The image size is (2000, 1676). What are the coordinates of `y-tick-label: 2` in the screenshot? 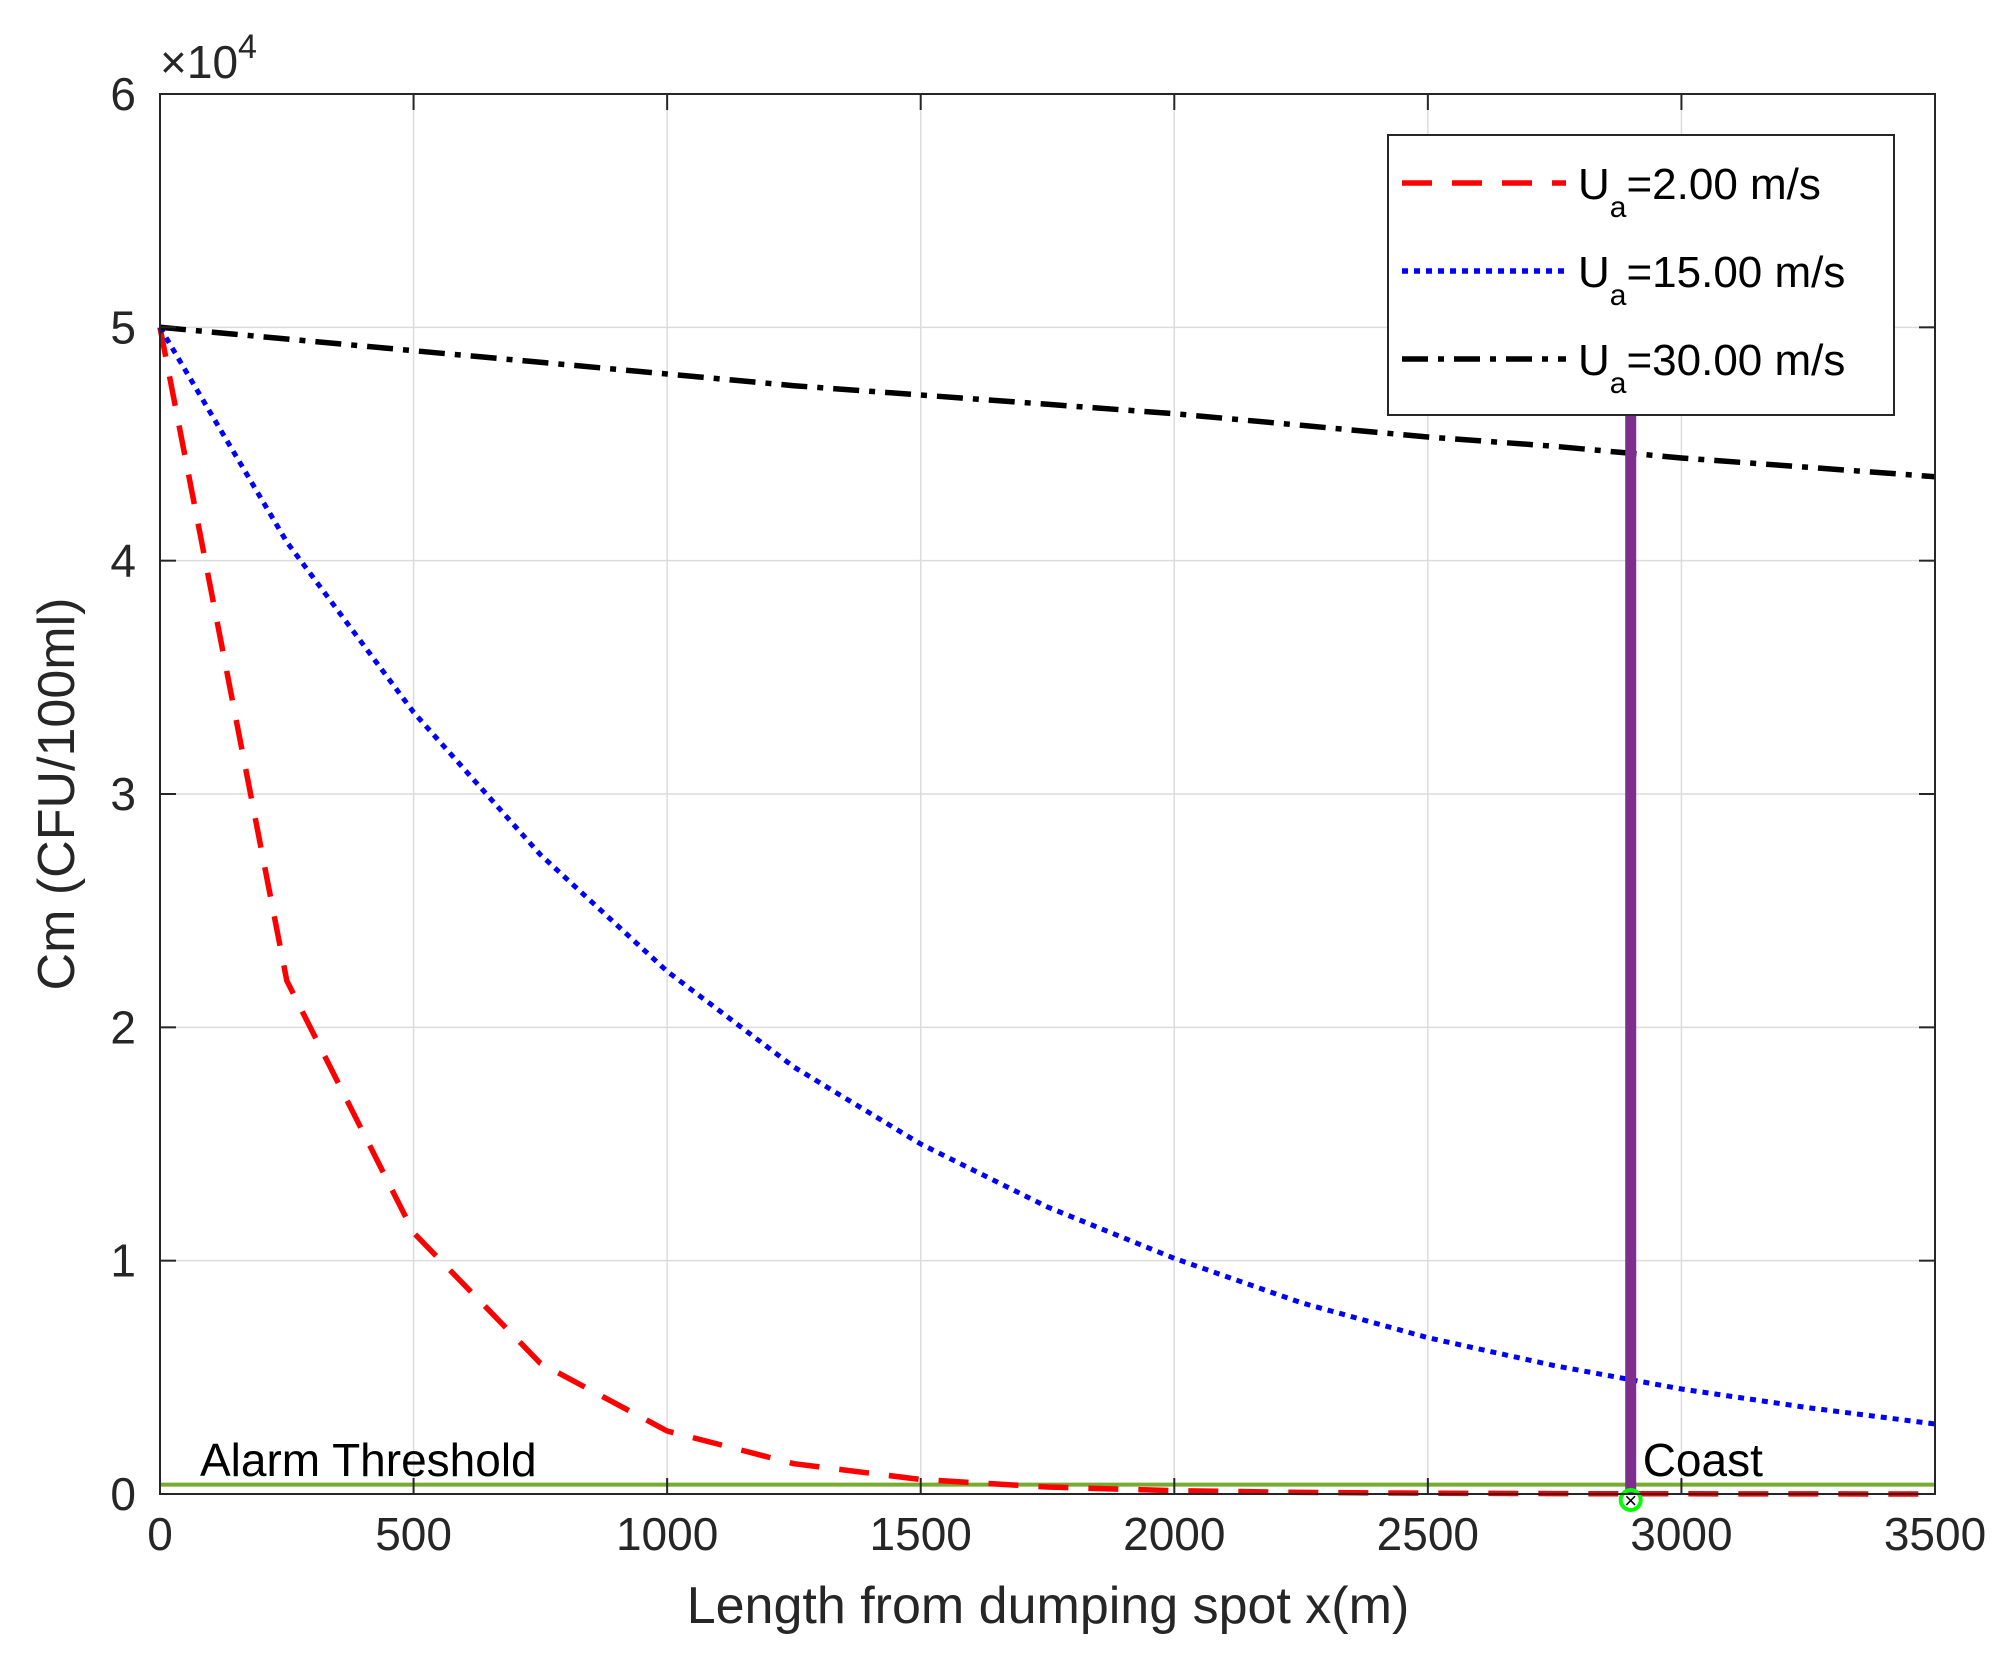 It's located at (123, 1027).